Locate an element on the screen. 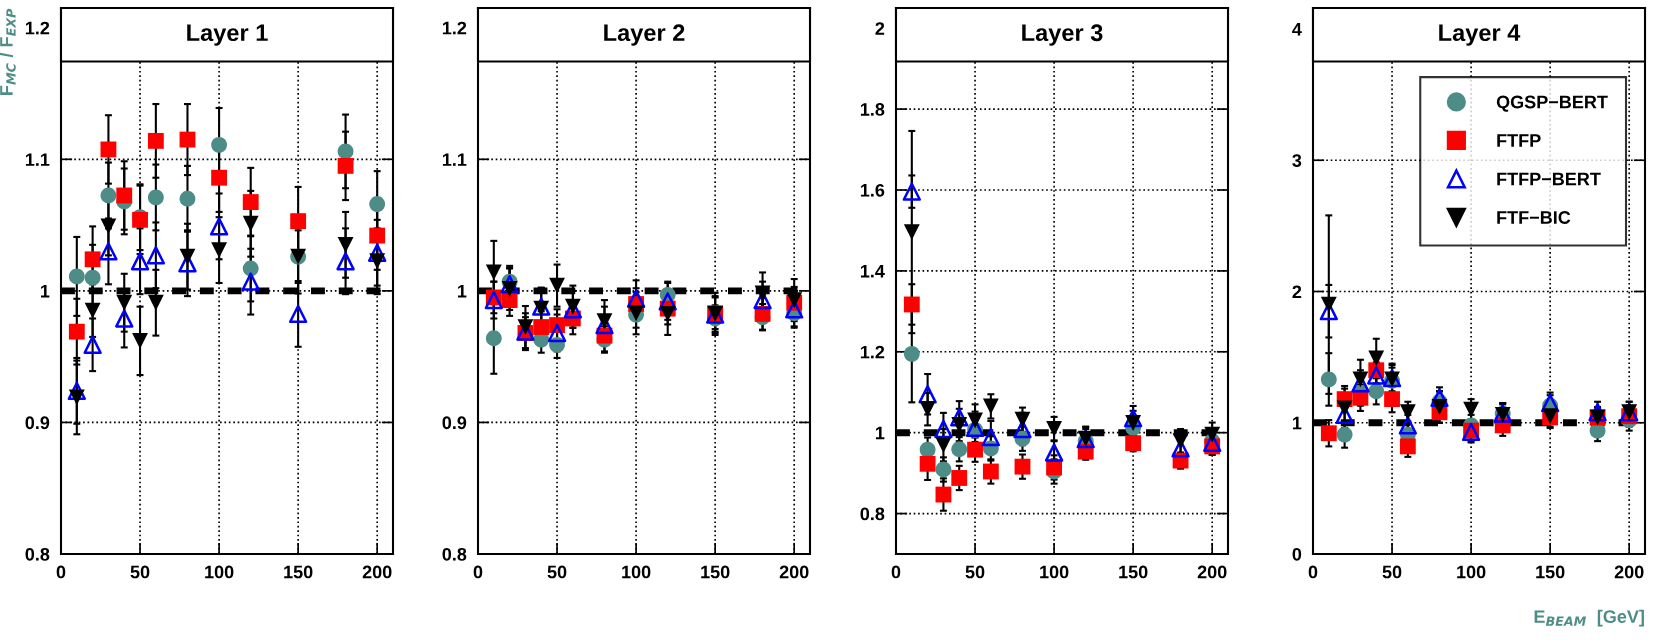  y-tick-label: 3 is located at coordinates (1297, 160).